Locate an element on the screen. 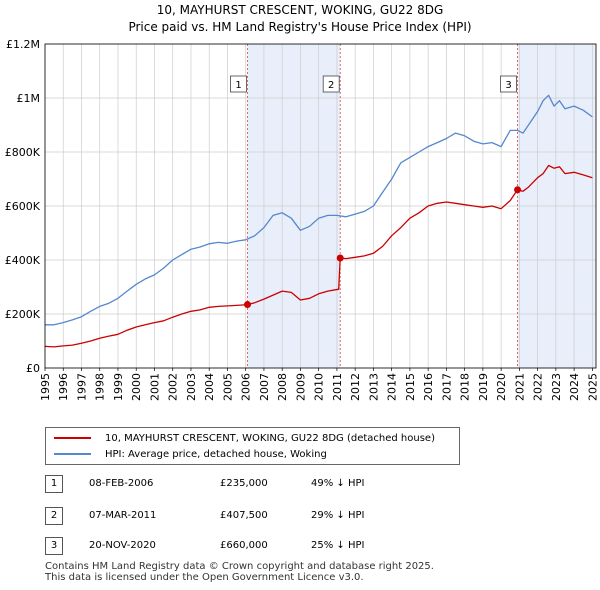 This screenshot has width=600, height=590. x-tick-label: 1997 is located at coordinates (81, 387).